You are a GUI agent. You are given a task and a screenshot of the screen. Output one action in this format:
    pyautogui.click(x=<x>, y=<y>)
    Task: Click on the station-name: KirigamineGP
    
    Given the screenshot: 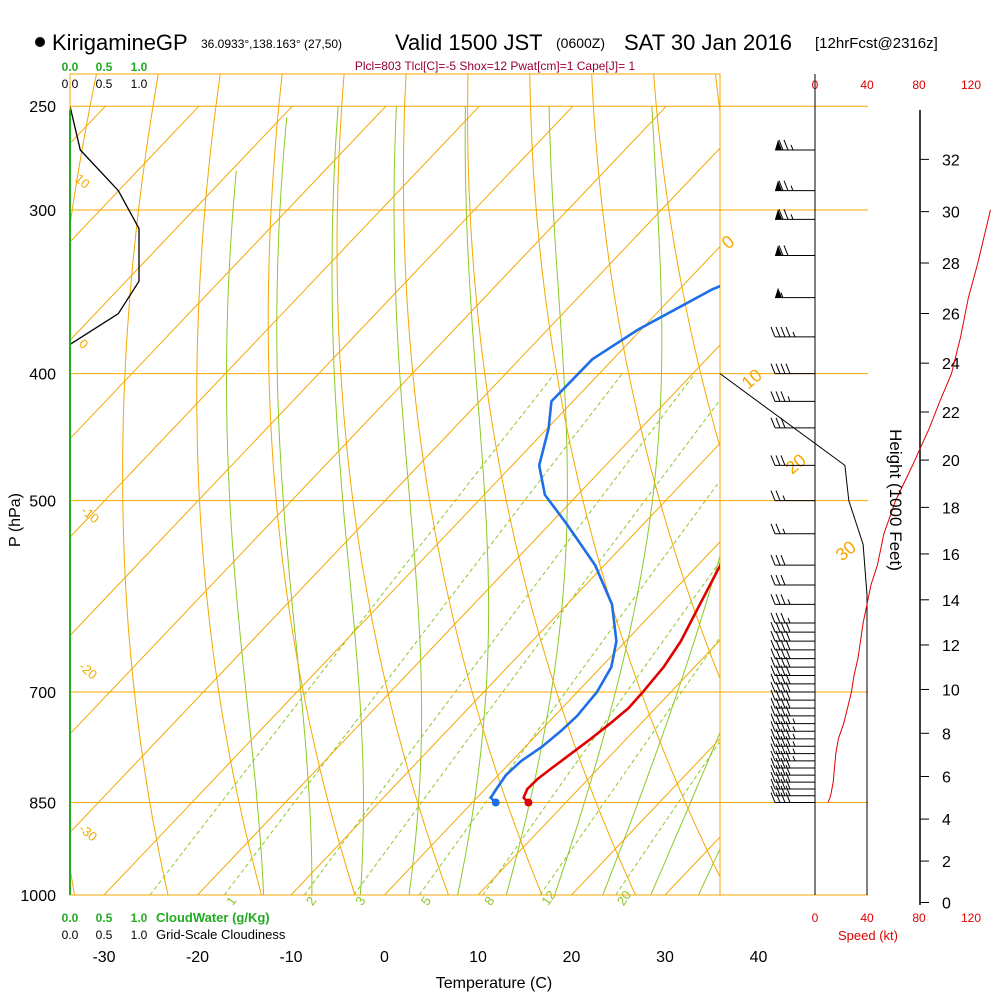 What is the action you would take?
    pyautogui.click(x=120, y=42)
    